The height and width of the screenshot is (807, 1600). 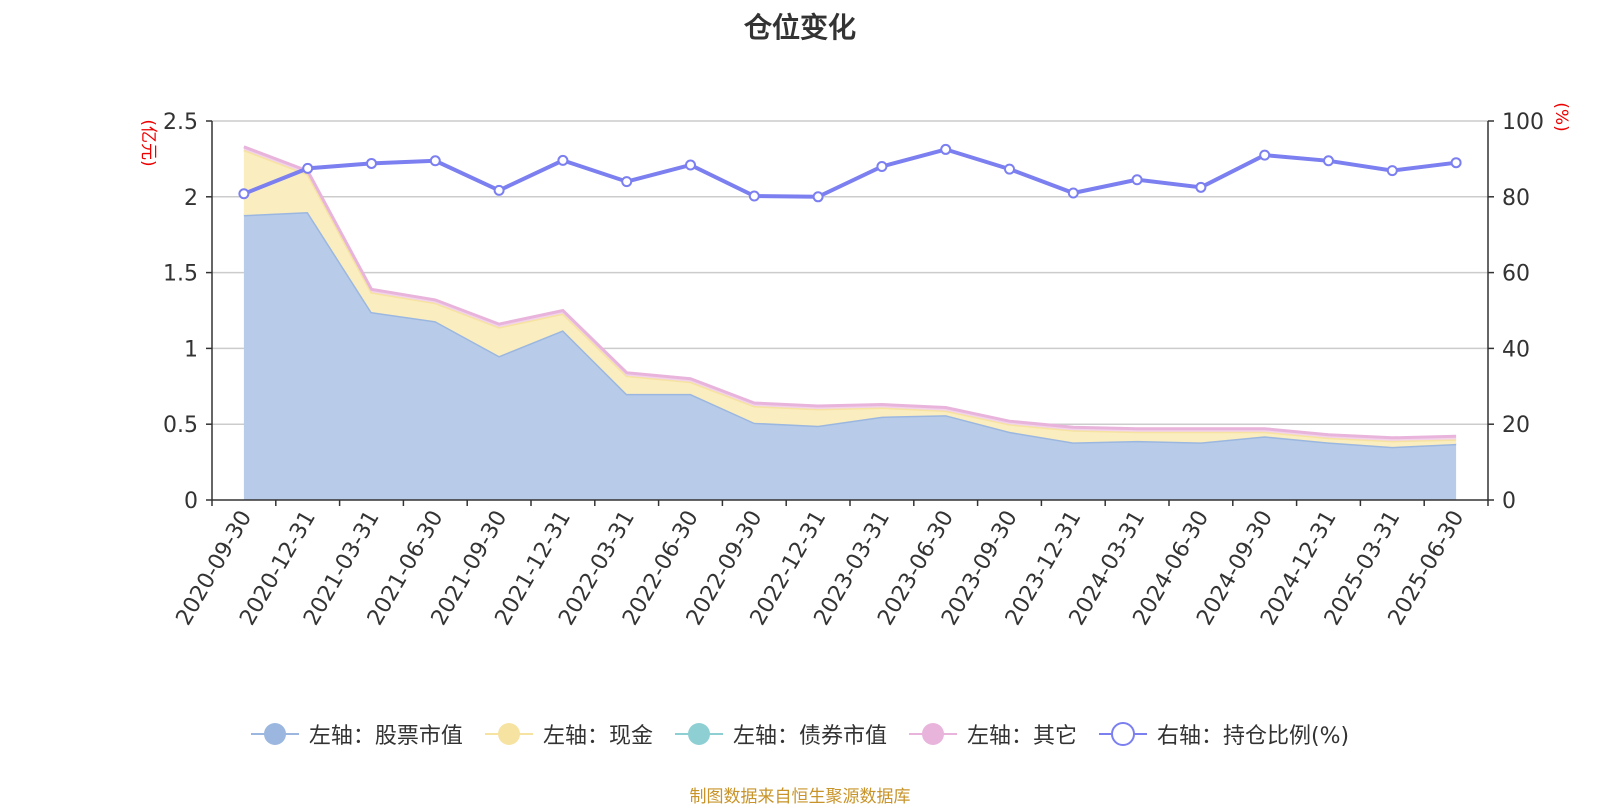 I want to click on legend-label: 左轴：现金, so click(x=597, y=736).